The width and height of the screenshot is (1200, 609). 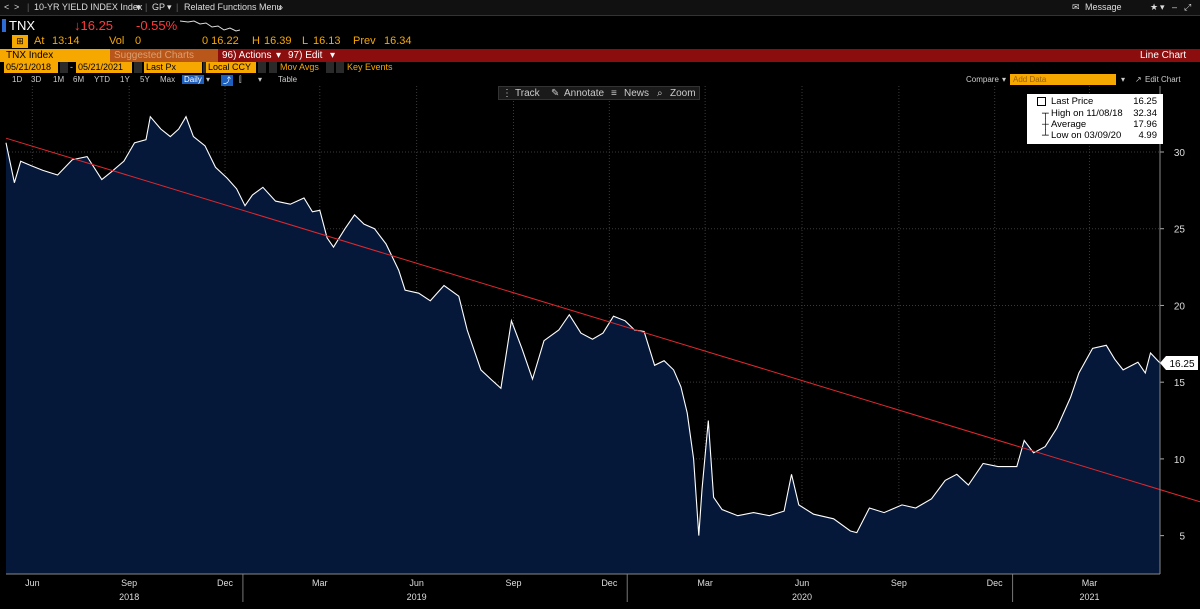 What do you see at coordinates (683, 93) in the screenshot?
I see `zoom-button: Zoom` at bounding box center [683, 93].